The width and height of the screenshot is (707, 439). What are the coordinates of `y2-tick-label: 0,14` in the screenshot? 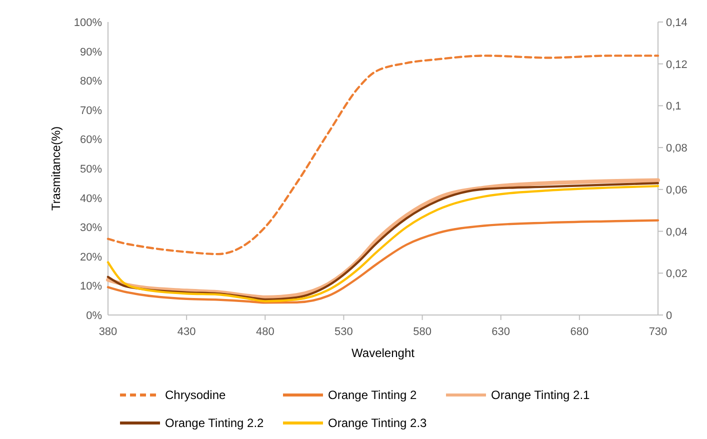 It's located at (677, 23).